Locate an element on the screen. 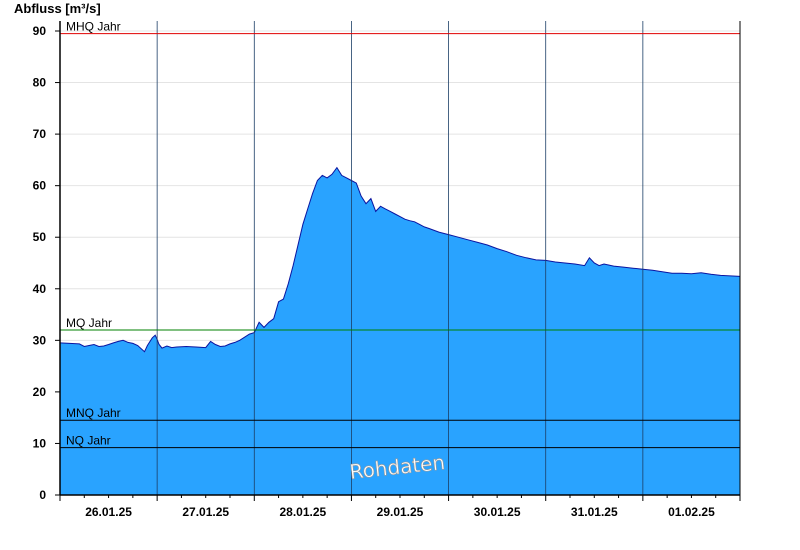  y-tick-label: 20 is located at coordinates (40, 392).